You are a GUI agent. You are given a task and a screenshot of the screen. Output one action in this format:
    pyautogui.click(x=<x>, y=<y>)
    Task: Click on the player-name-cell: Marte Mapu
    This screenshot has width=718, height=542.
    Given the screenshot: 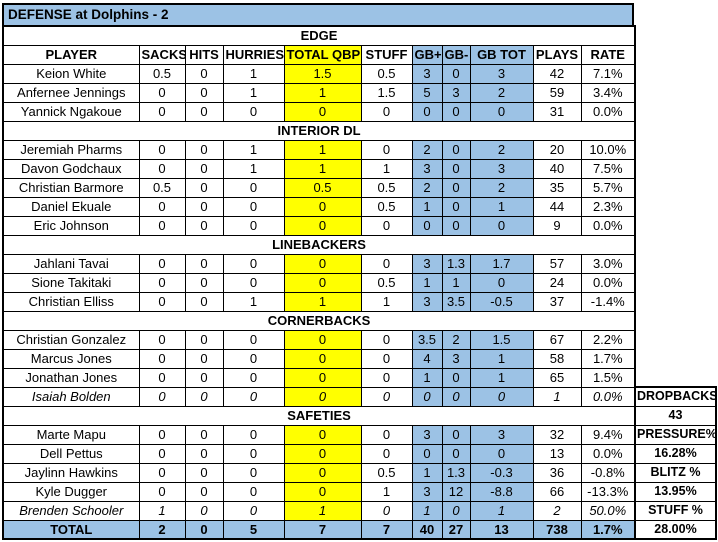 What is the action you would take?
    pyautogui.click(x=71, y=434)
    